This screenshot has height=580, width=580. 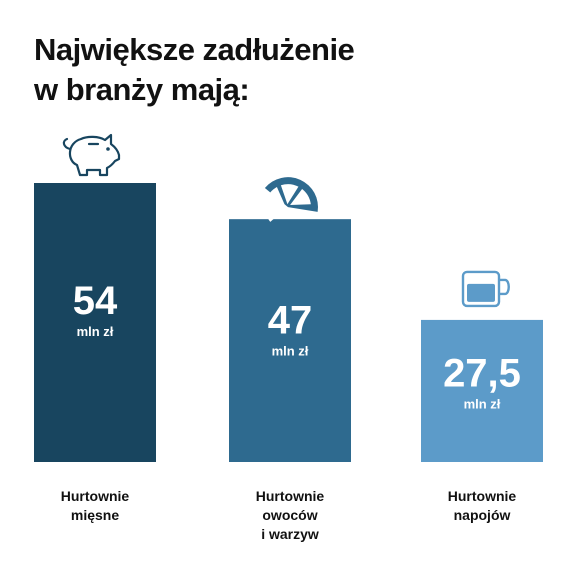 What do you see at coordinates (95, 515) in the screenshot?
I see `category-label-line: mięsne` at bounding box center [95, 515].